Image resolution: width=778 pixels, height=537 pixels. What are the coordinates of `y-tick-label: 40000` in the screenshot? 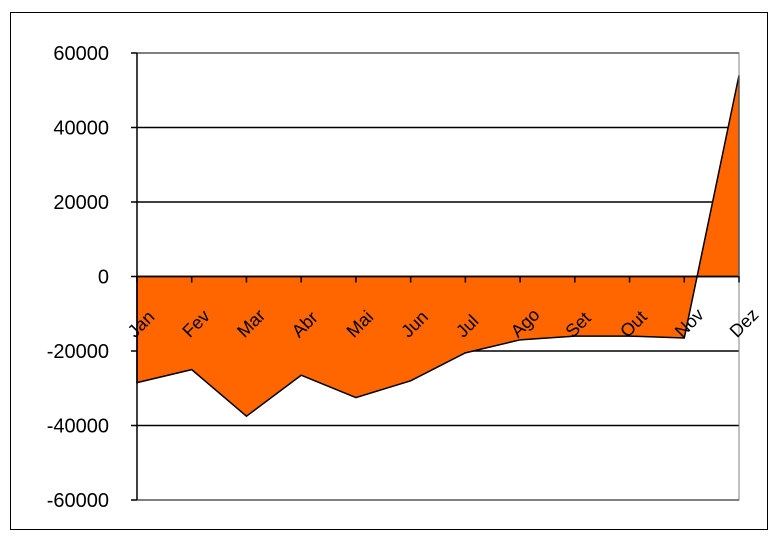 It's located at (81, 129).